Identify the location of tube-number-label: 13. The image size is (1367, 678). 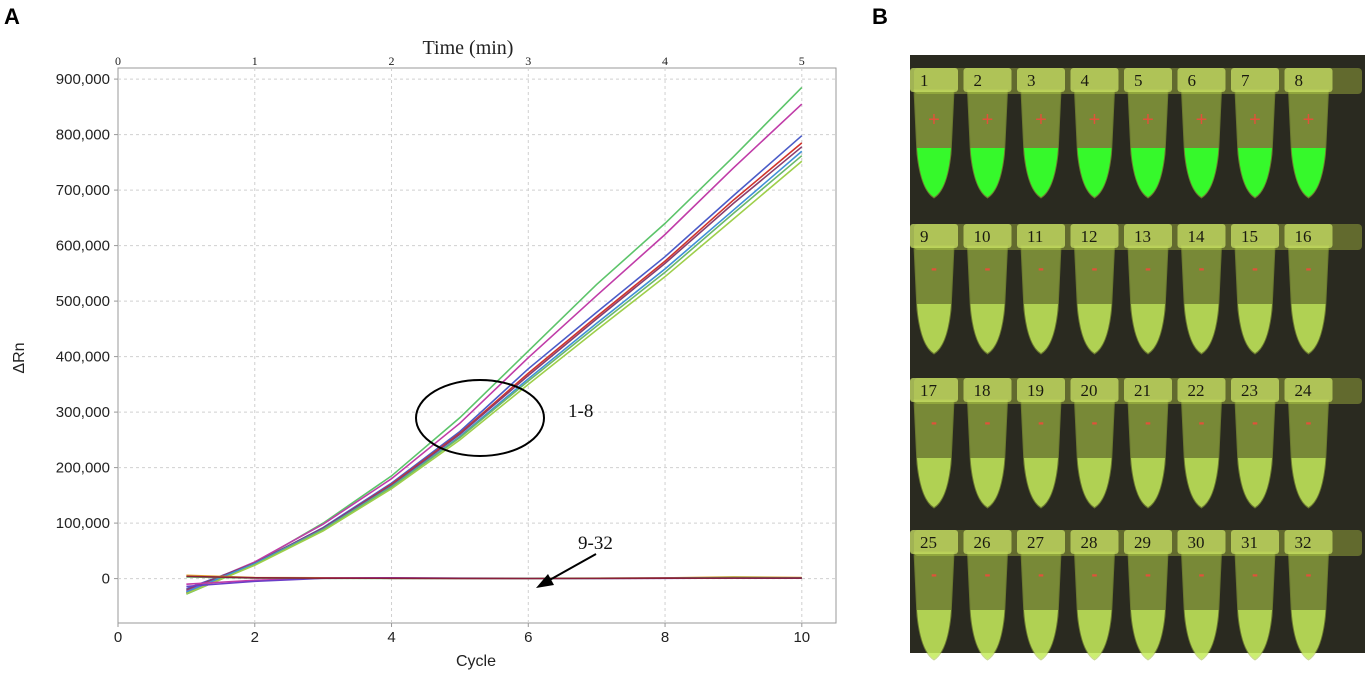
(1142, 236).